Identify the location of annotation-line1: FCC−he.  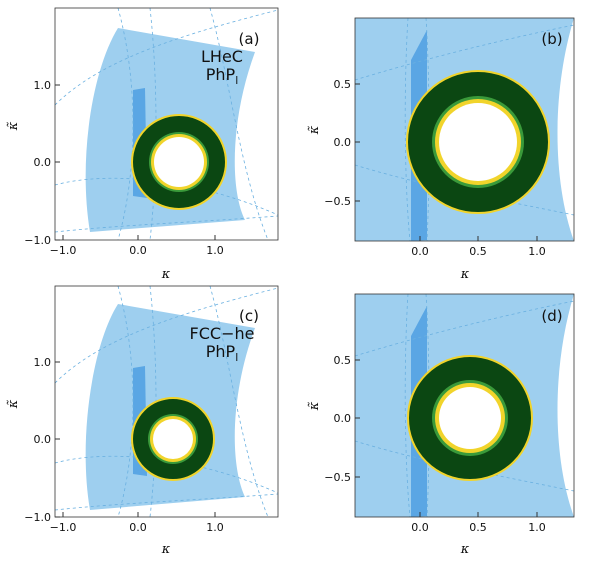
(222, 333).